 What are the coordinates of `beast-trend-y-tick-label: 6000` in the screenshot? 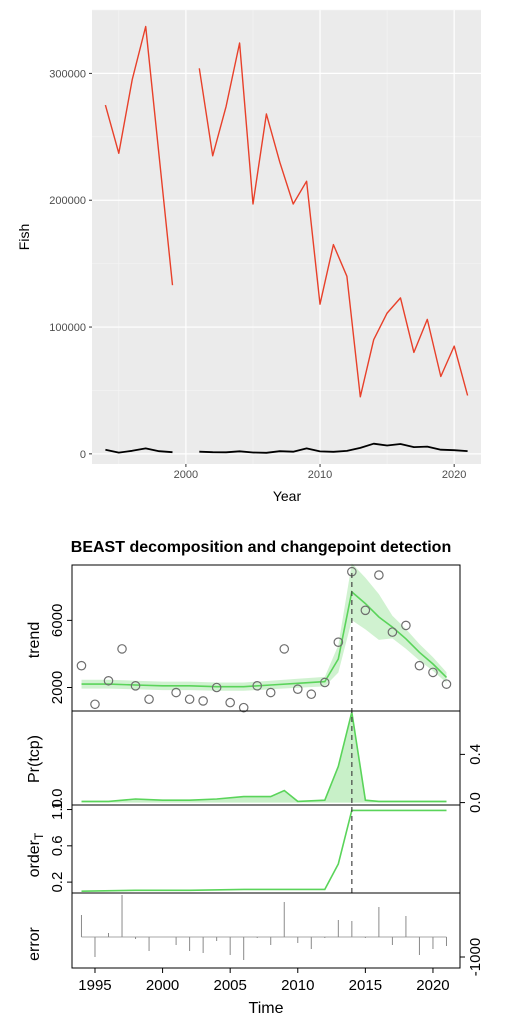 It's located at (57, 620).